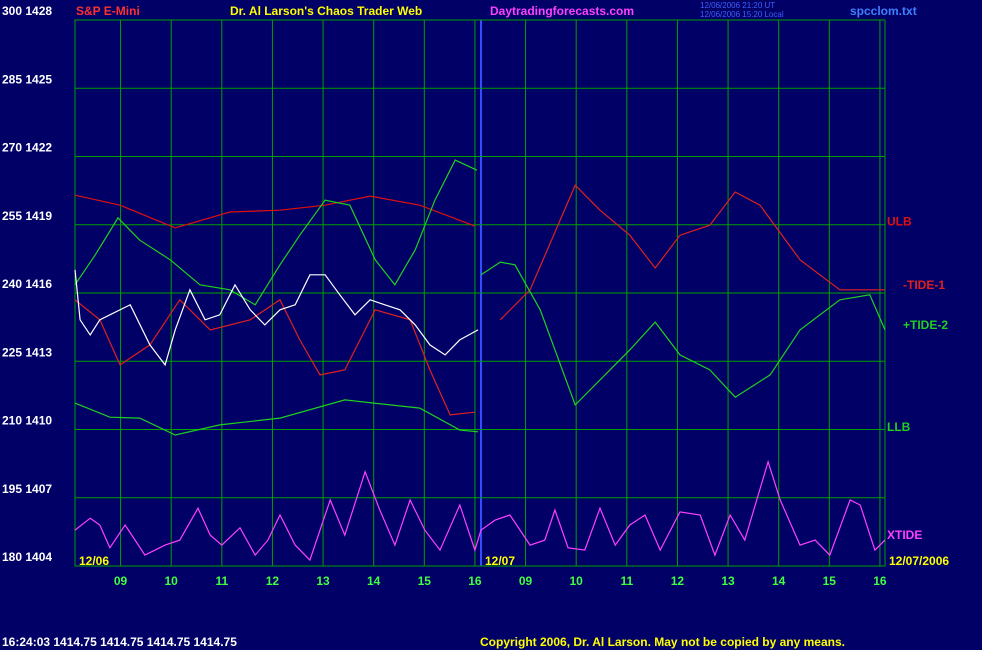 This screenshot has height=650, width=982. What do you see at coordinates (27, 148) in the screenshot?
I see `y-tick-label: 270 1422` at bounding box center [27, 148].